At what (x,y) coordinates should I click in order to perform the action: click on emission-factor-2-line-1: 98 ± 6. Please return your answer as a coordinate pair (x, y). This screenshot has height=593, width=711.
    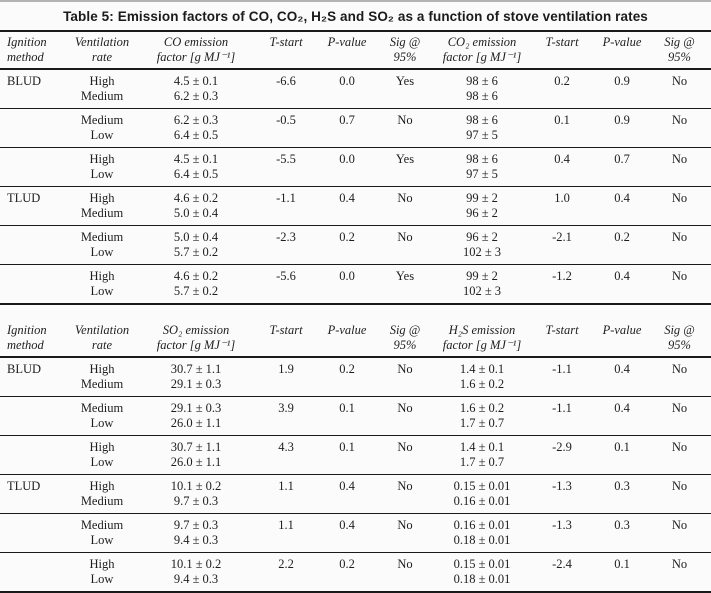
    Looking at the image, I should click on (482, 159).